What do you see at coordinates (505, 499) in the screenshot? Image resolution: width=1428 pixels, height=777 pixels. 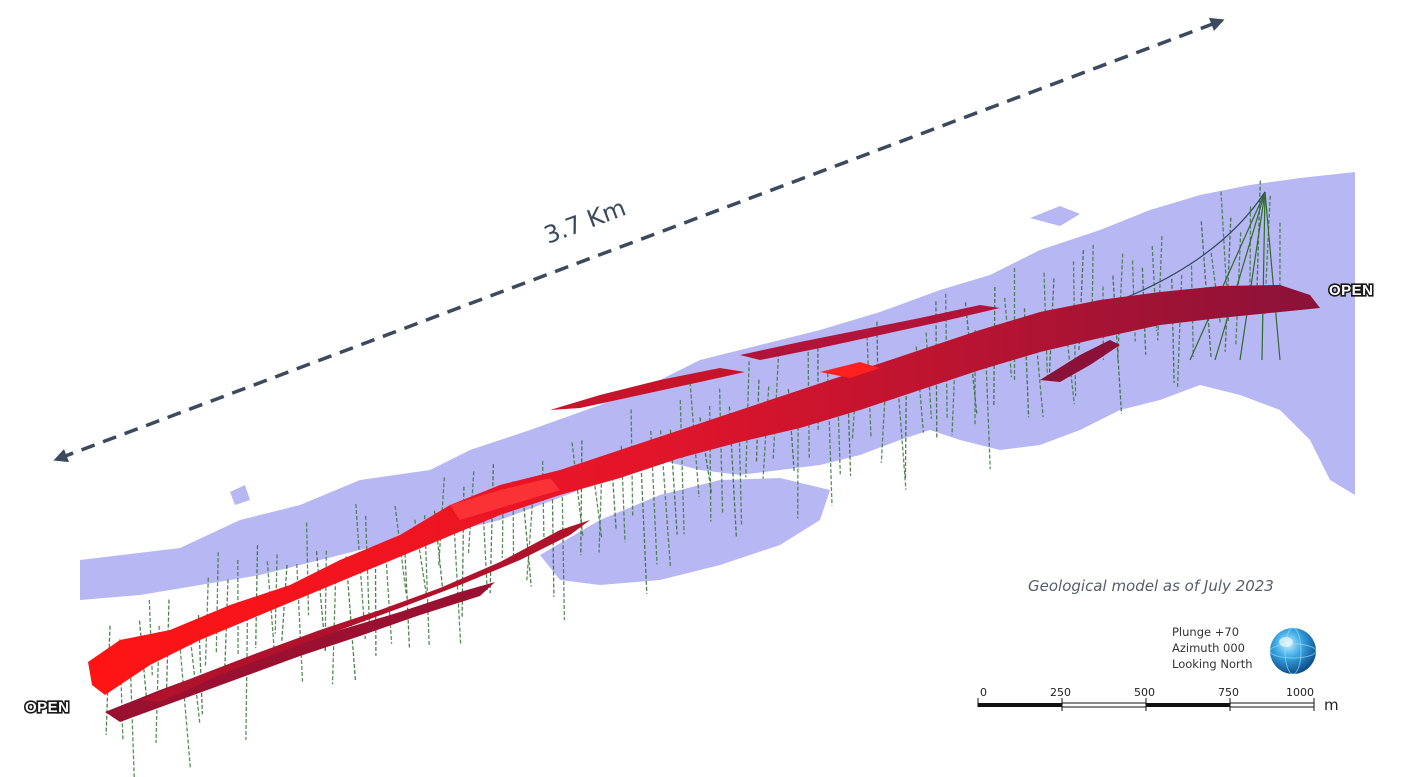 I see `bright-zone` at bounding box center [505, 499].